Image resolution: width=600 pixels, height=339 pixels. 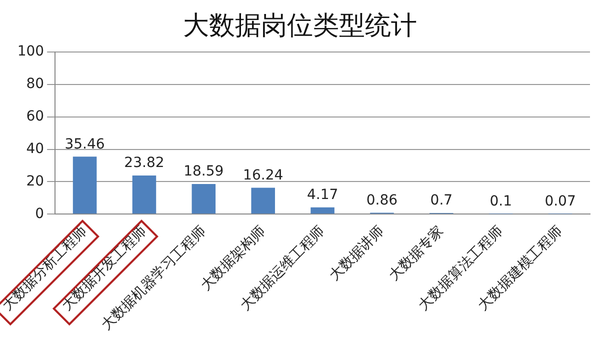 What do you see at coordinates (35, 148) in the screenshot?
I see `y-tick-label: 40` at bounding box center [35, 148].